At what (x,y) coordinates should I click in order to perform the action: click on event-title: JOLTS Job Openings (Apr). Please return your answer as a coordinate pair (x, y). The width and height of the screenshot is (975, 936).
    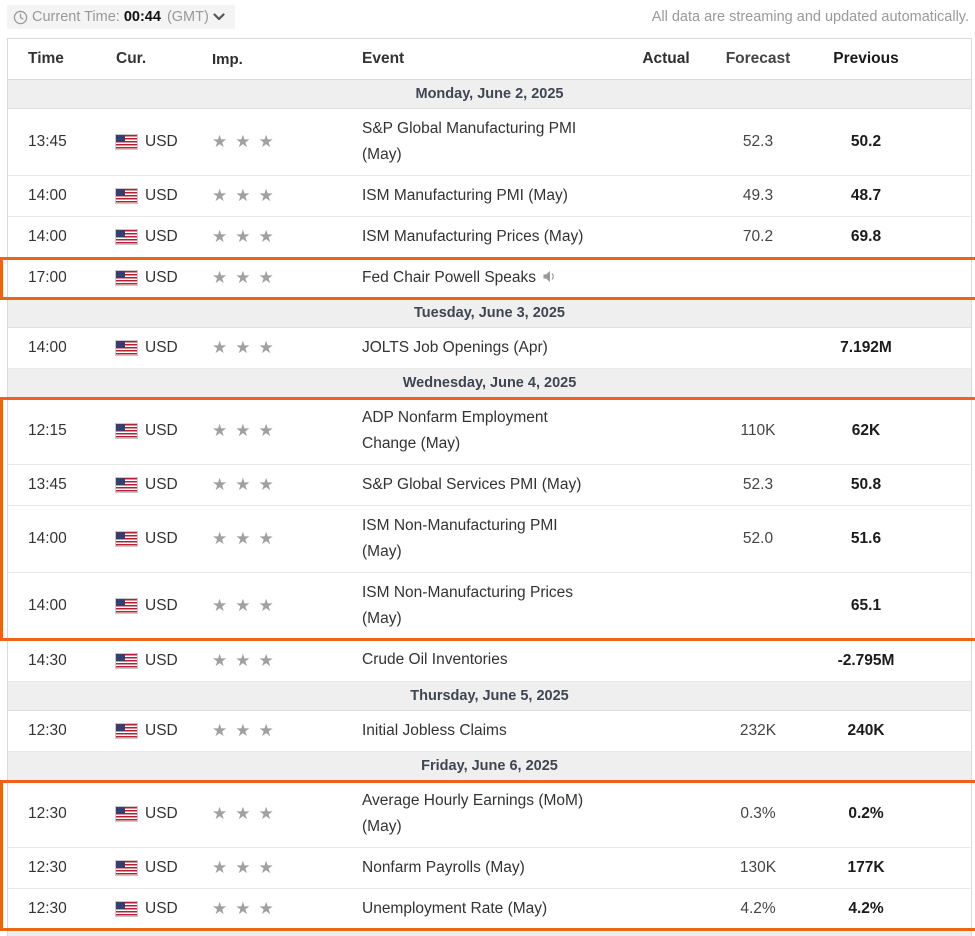
    Looking at the image, I should click on (455, 348).